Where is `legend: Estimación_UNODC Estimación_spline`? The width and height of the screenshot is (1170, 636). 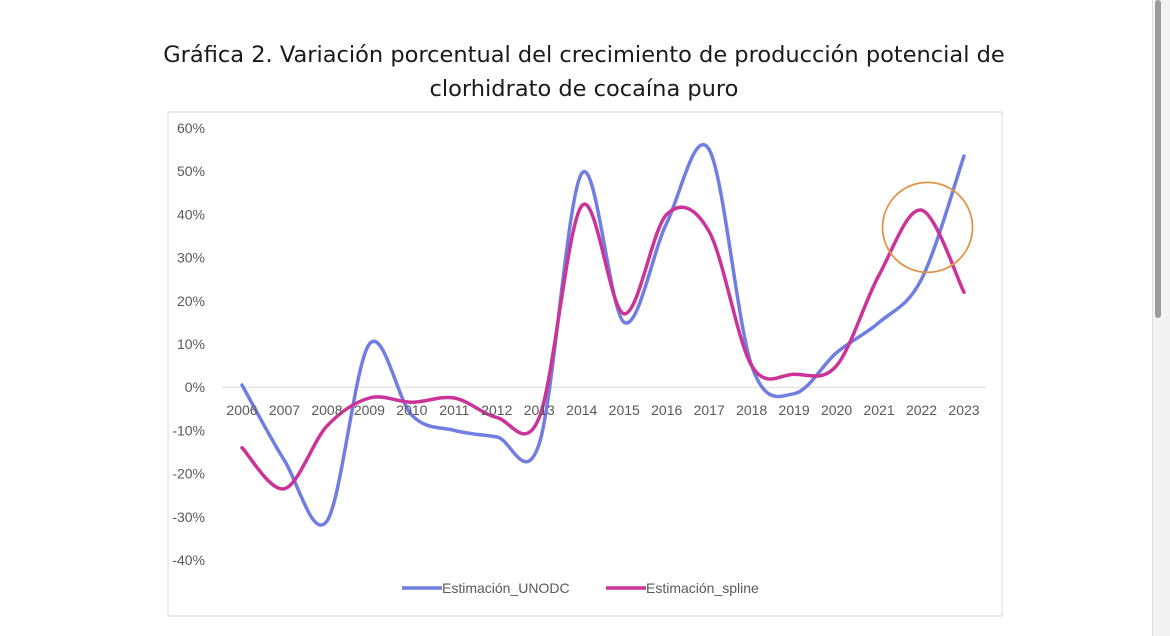 legend: Estimación_UNODC Estimación_spline is located at coordinates (580, 588).